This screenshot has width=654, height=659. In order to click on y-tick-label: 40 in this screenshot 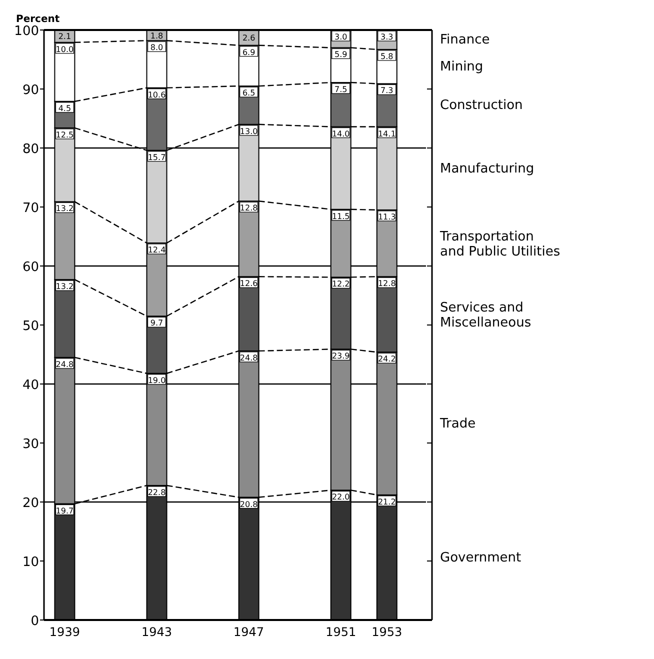, I will do `click(30, 385)`.